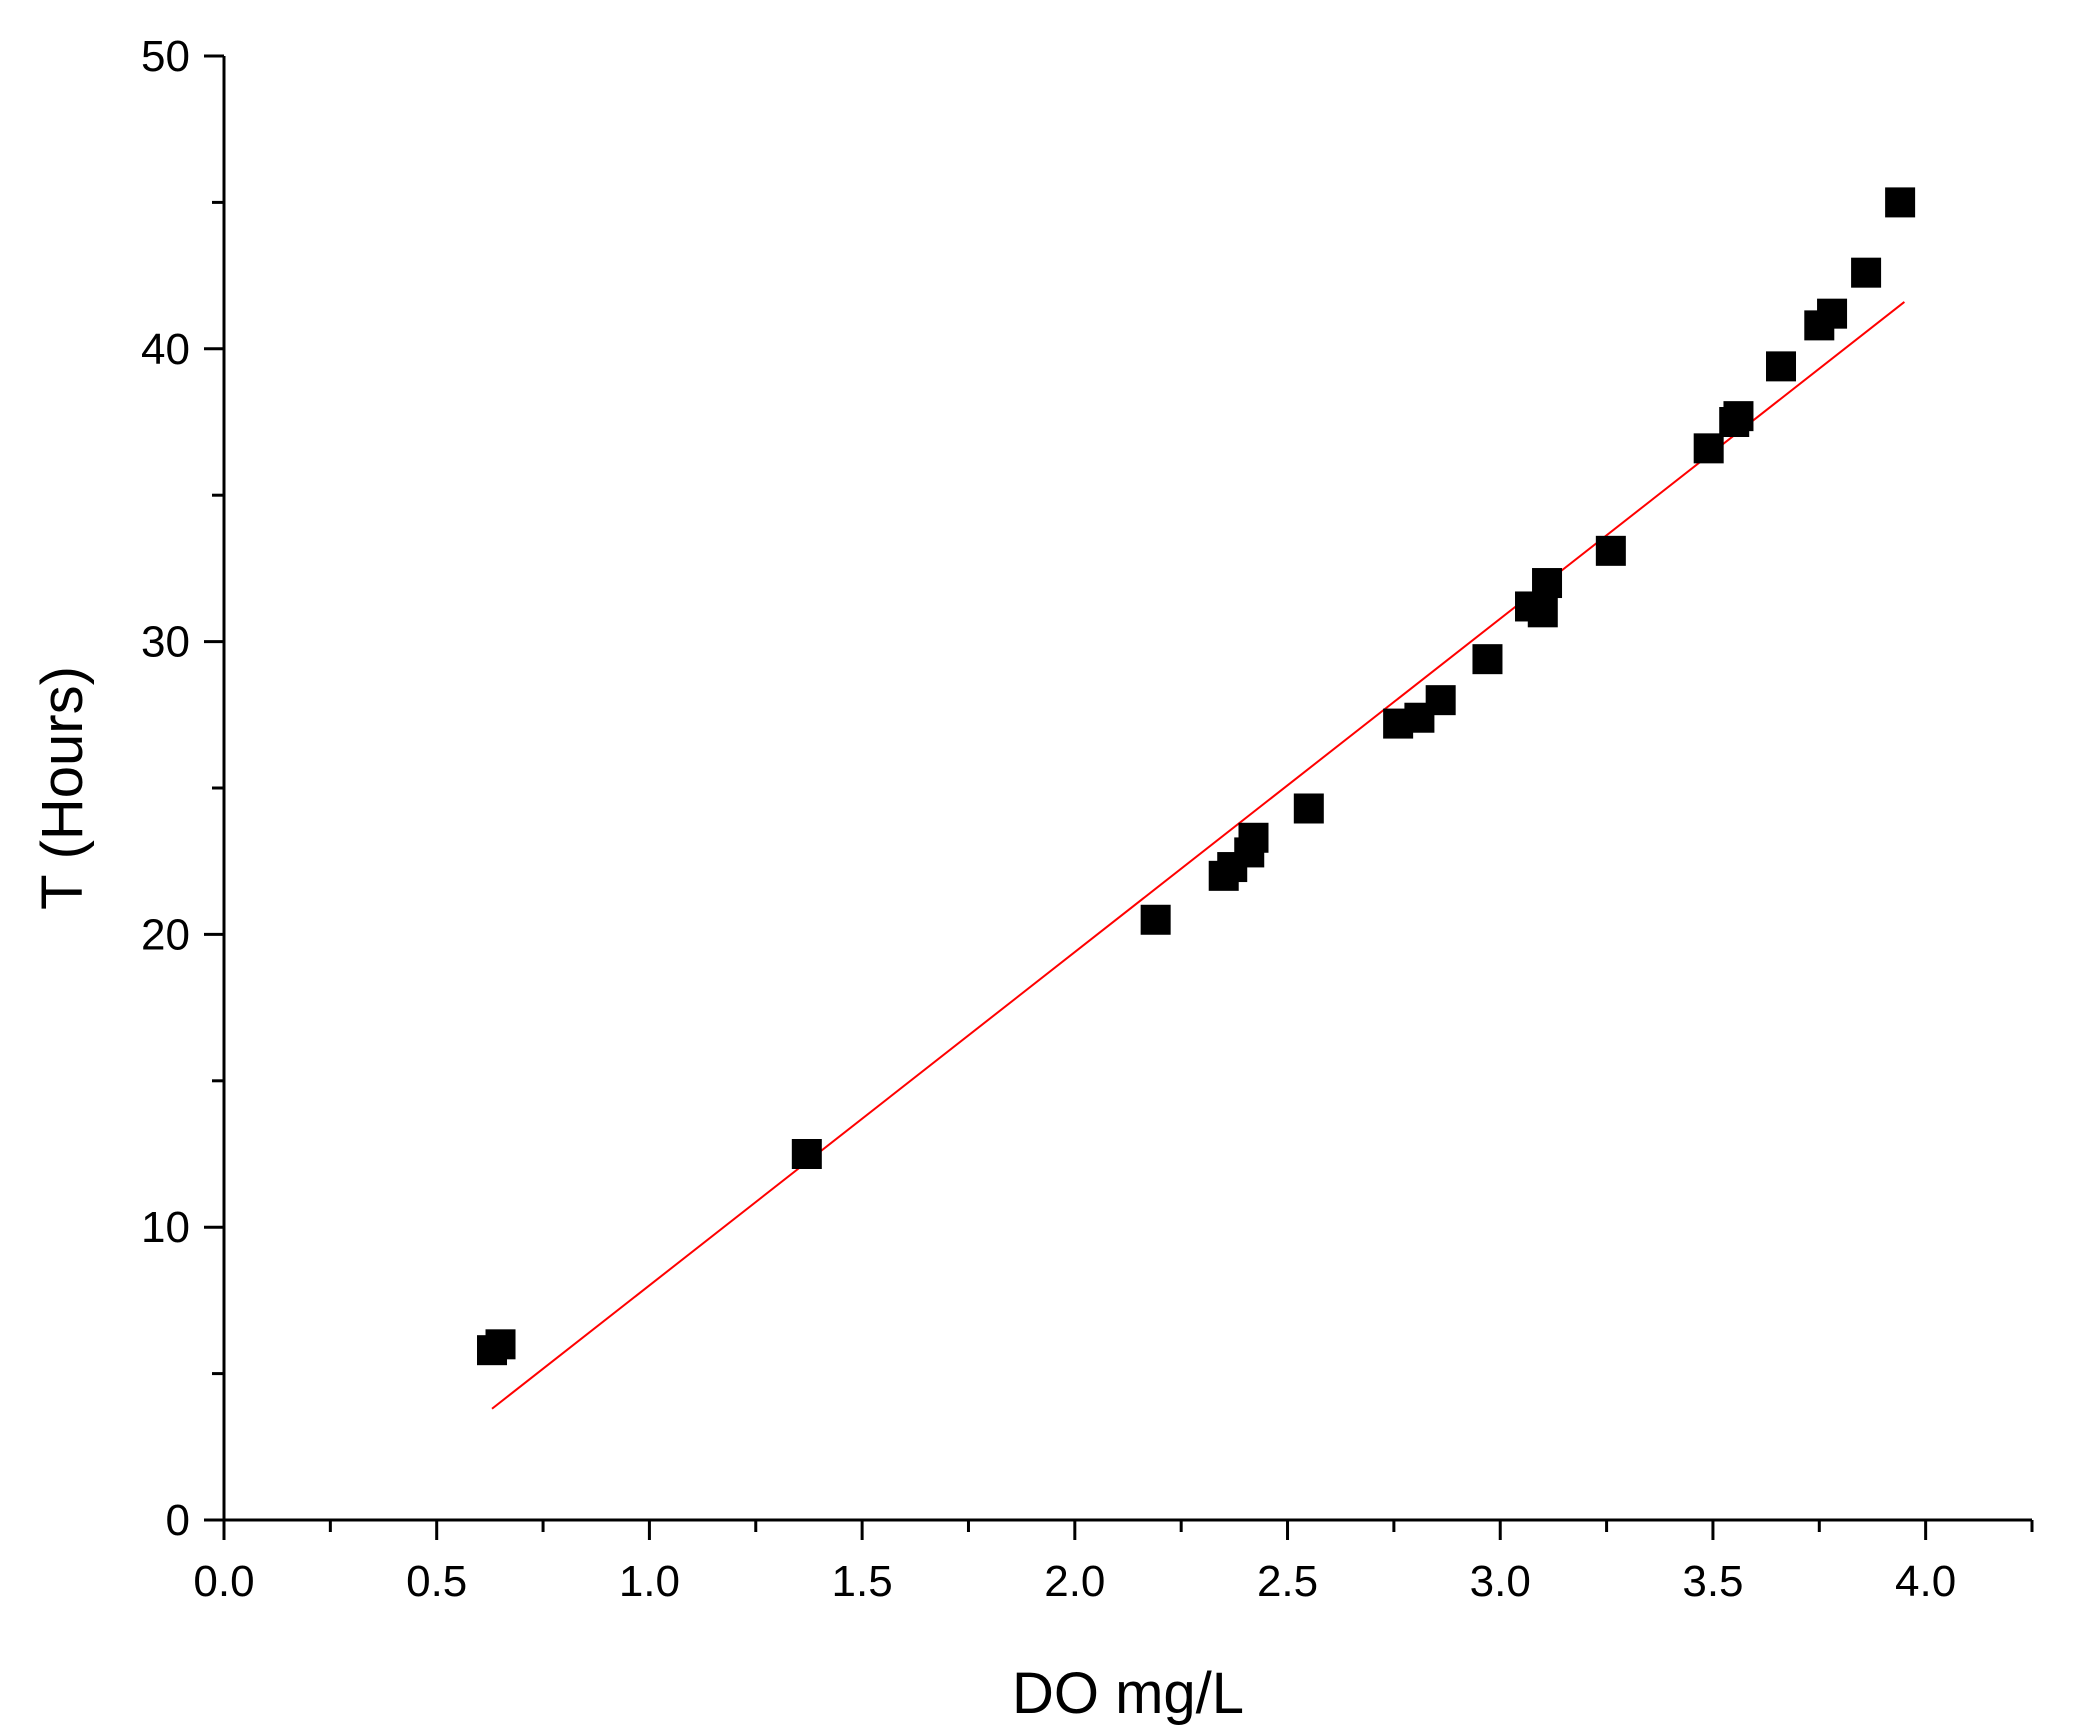 This screenshot has width=2092, height=1732. Describe the element at coordinates (649, 1581) in the screenshot. I see `x-tick-label: 1.0` at that location.